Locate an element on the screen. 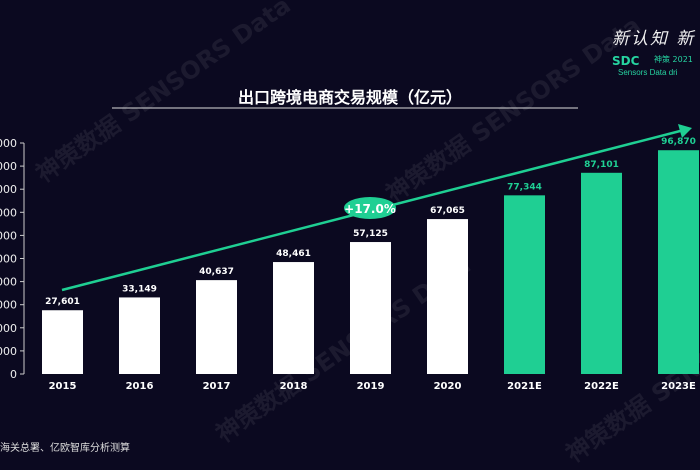 The width and height of the screenshot is (700, 470). data-label: 67,065 is located at coordinates (447, 211).